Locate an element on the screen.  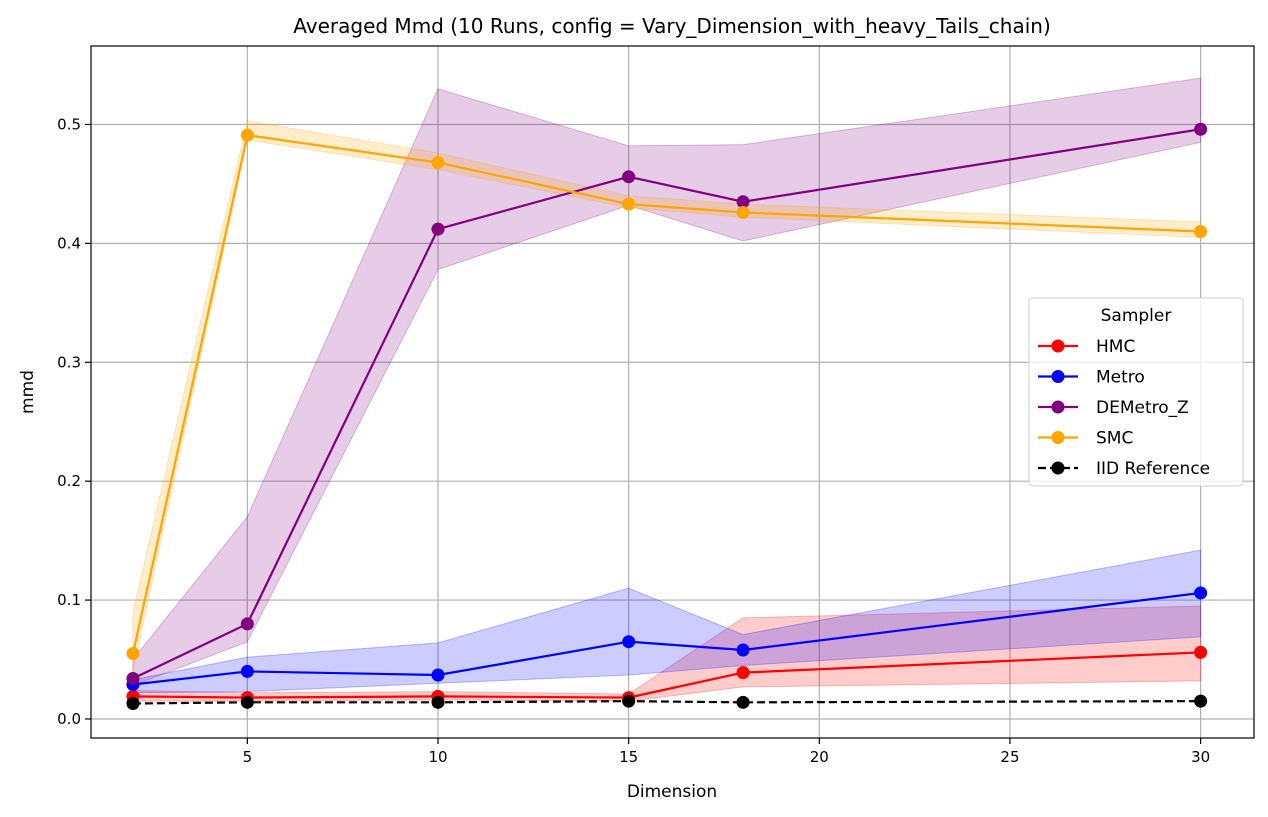
y-tick-label: 0.1 is located at coordinates (69, 600).